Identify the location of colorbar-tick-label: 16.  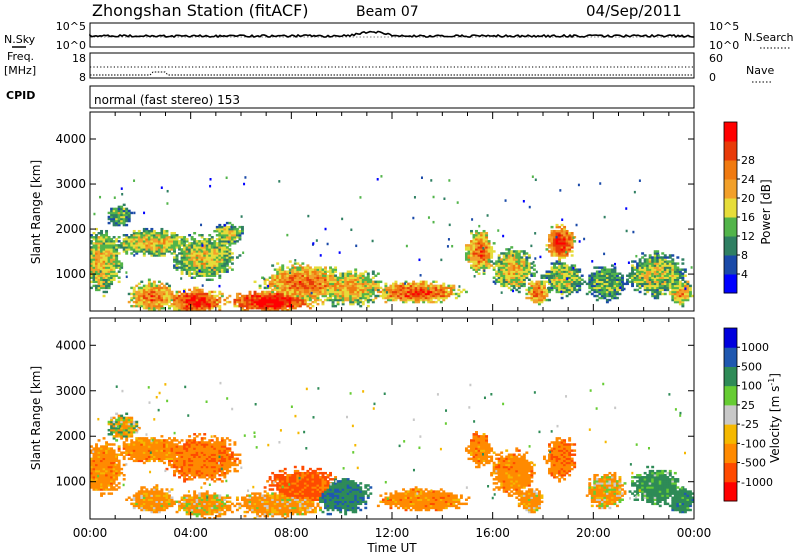
(748, 217).